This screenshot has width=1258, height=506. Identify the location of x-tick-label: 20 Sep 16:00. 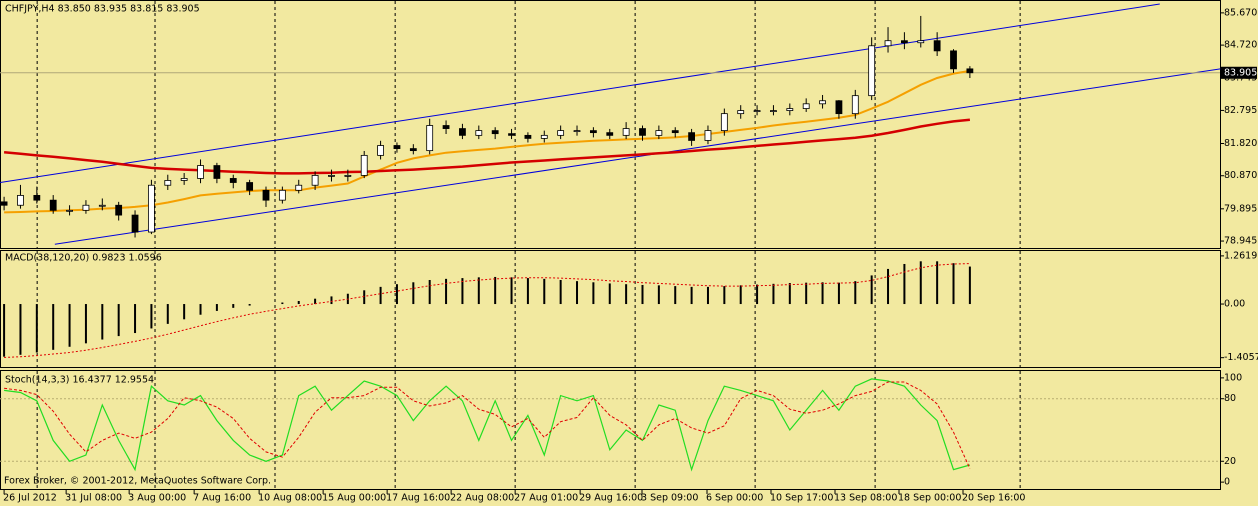
(993, 498).